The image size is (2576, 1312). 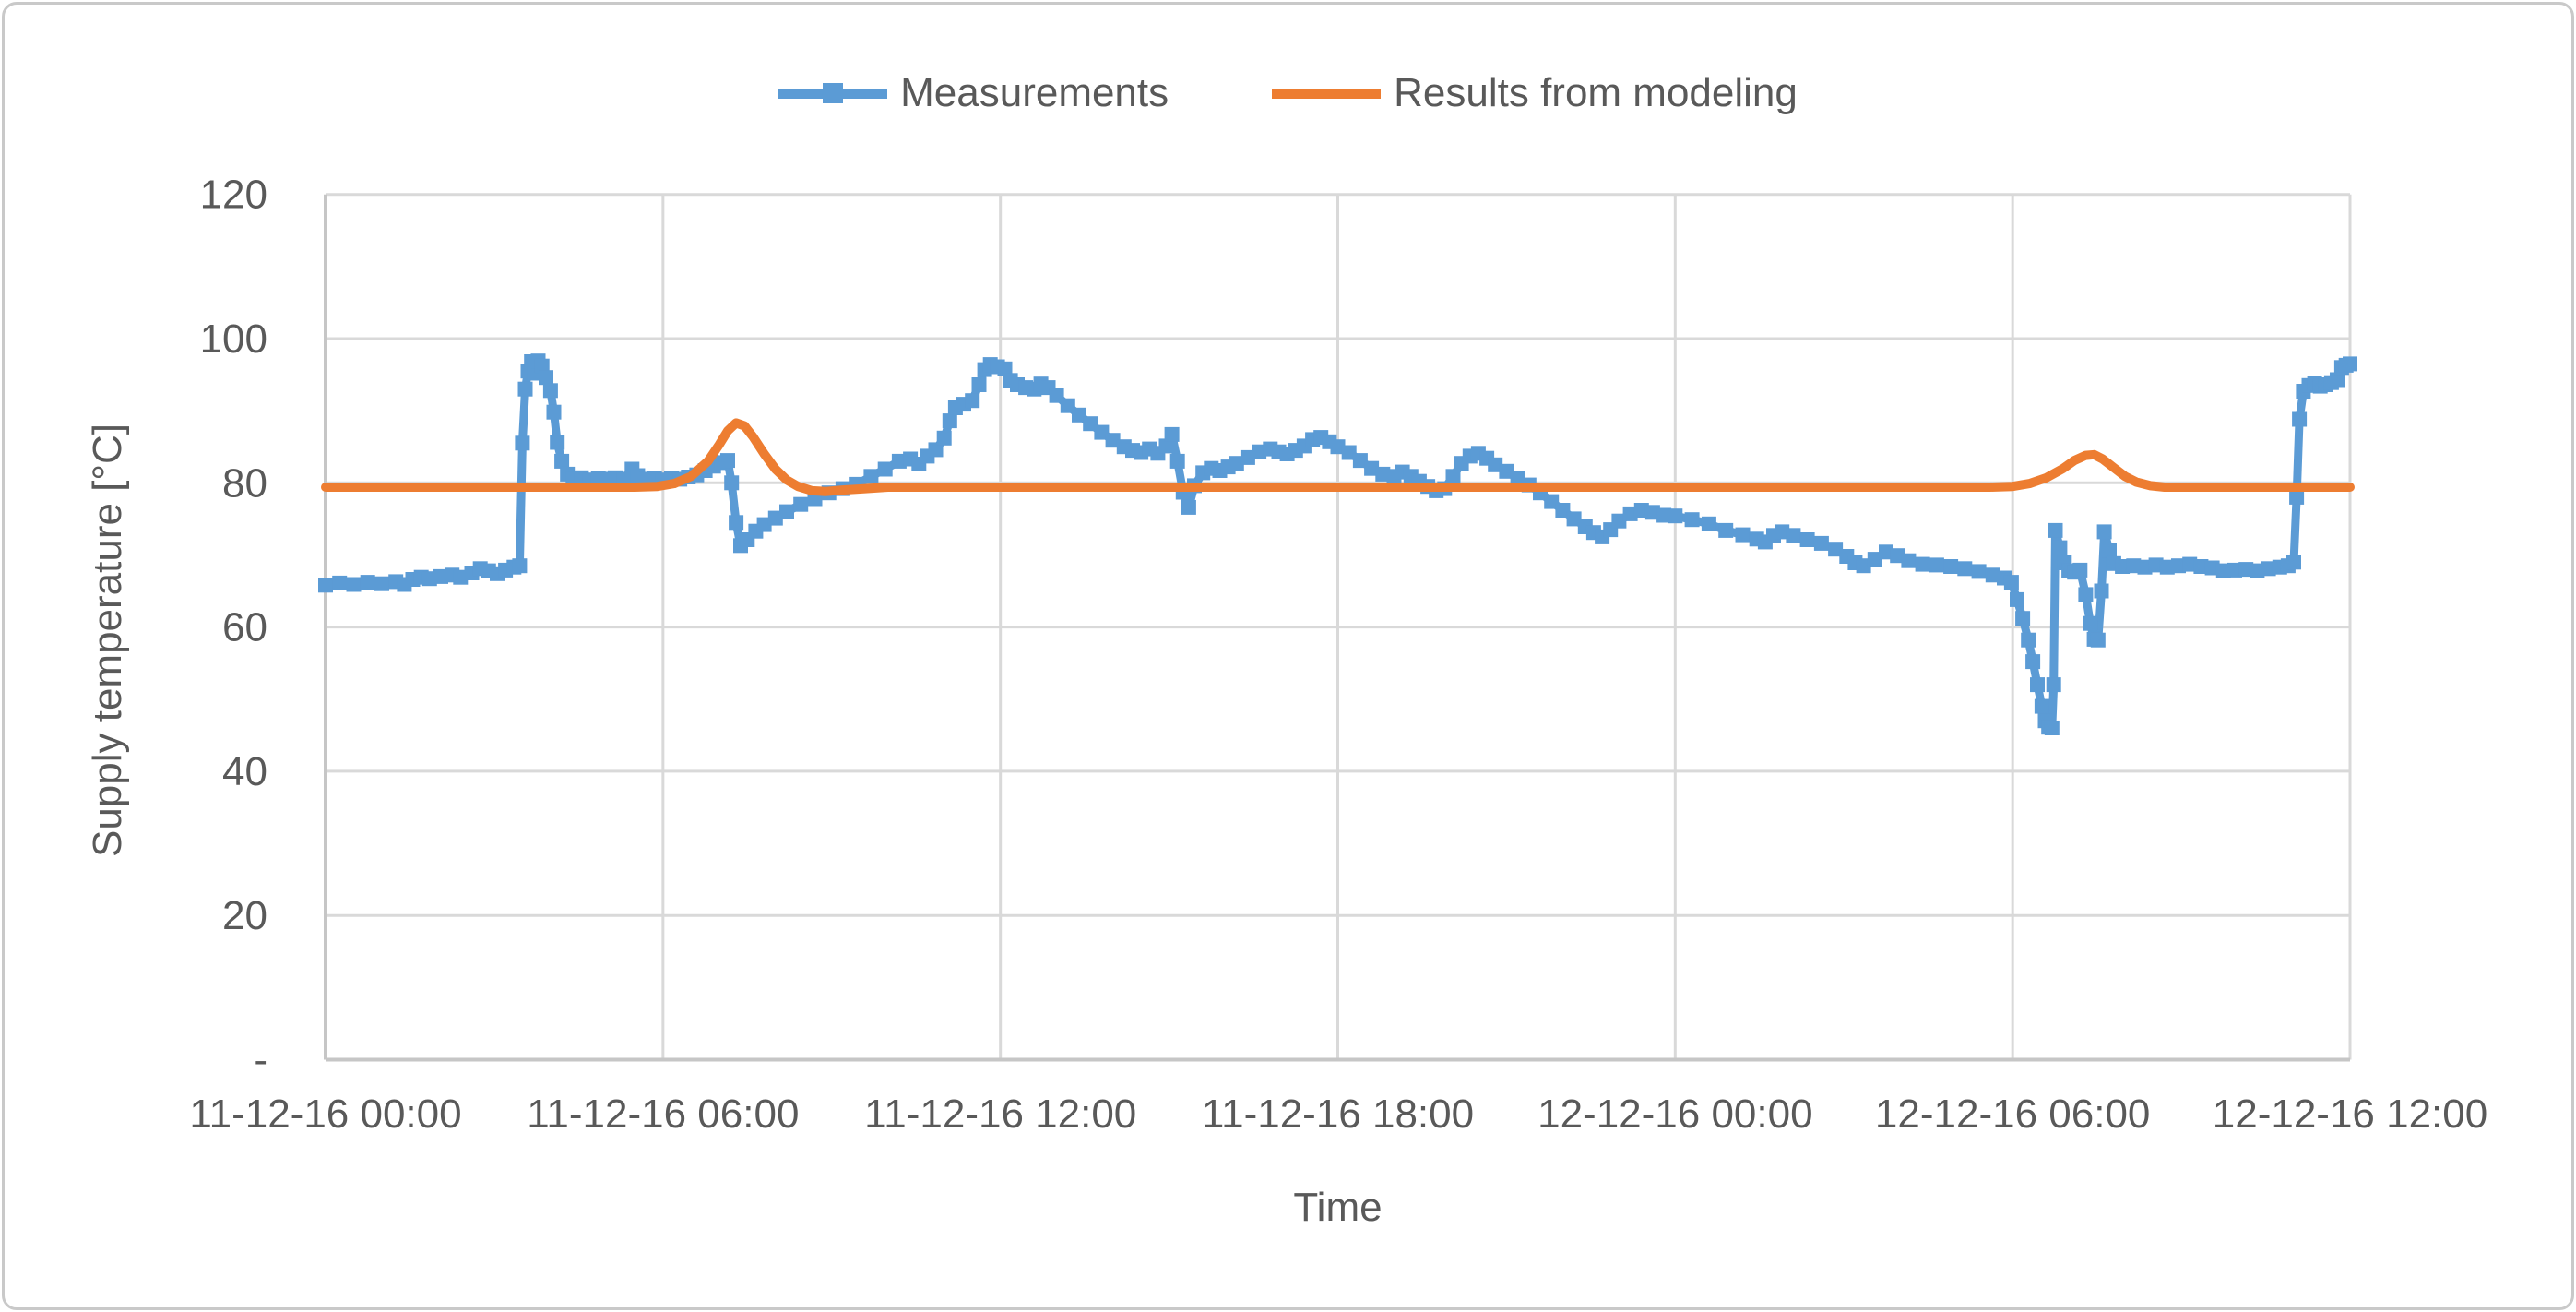 I want to click on legend-label-modeling: Results from modeling, so click(x=1596, y=92).